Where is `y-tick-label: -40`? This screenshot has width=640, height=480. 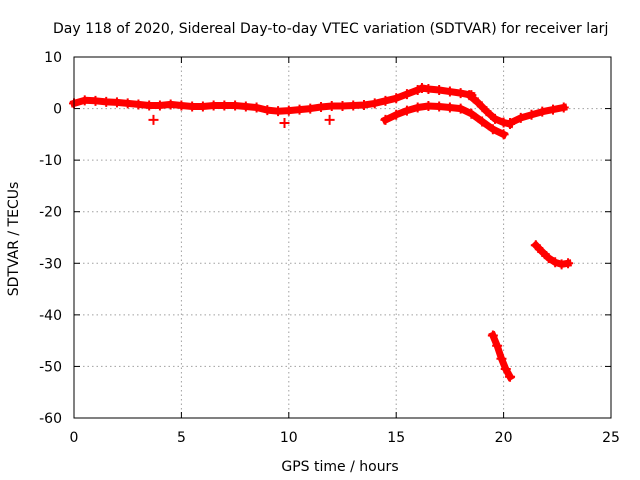 y-tick-label: -40 is located at coordinates (50, 316).